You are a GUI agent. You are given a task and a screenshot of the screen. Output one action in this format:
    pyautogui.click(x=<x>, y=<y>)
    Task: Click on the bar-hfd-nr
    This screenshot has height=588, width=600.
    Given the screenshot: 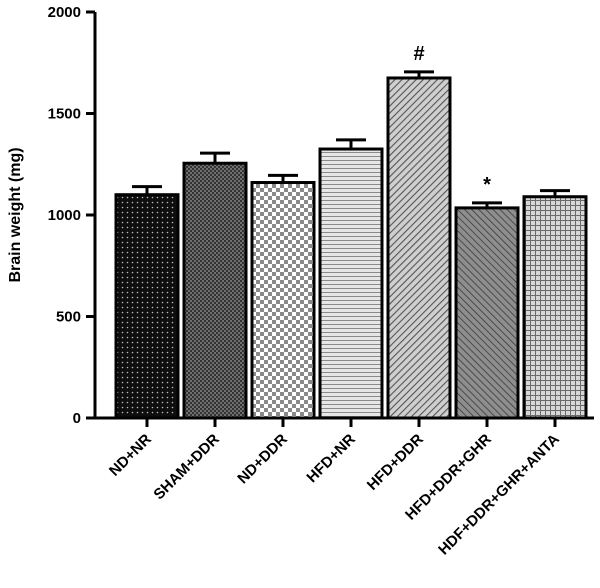 What is the action you would take?
    pyautogui.click(x=351, y=283)
    